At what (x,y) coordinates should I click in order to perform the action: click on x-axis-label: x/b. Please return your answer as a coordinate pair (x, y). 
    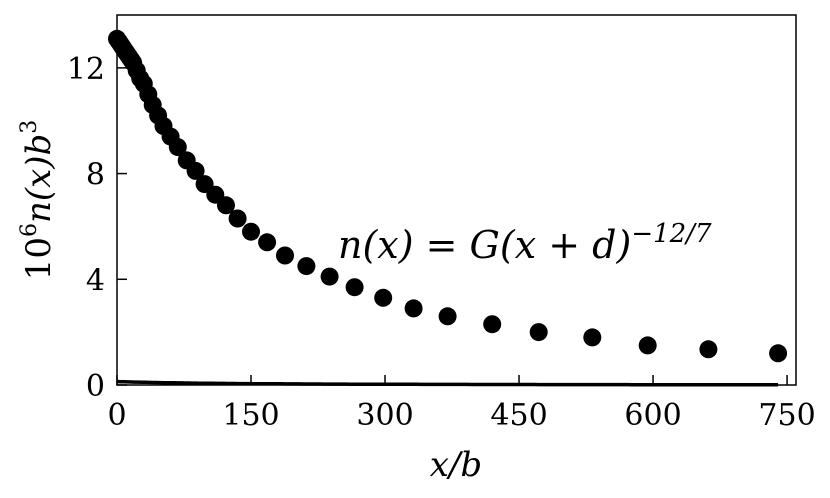
    Looking at the image, I should click on (456, 465).